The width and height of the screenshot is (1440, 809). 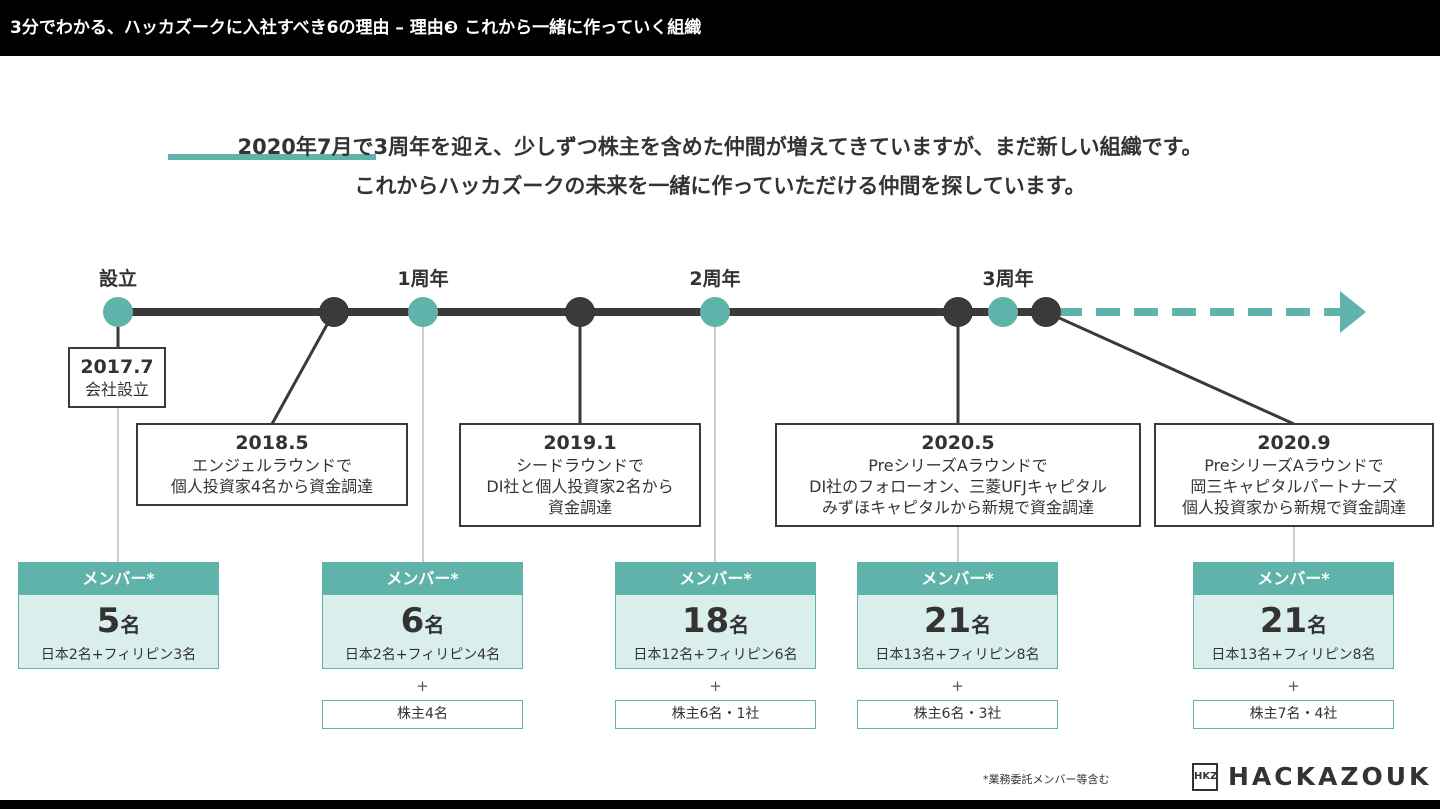 I want to click on event-desc: DI社のフォローオン、三菱UFJキャピタル, so click(x=958, y=486).